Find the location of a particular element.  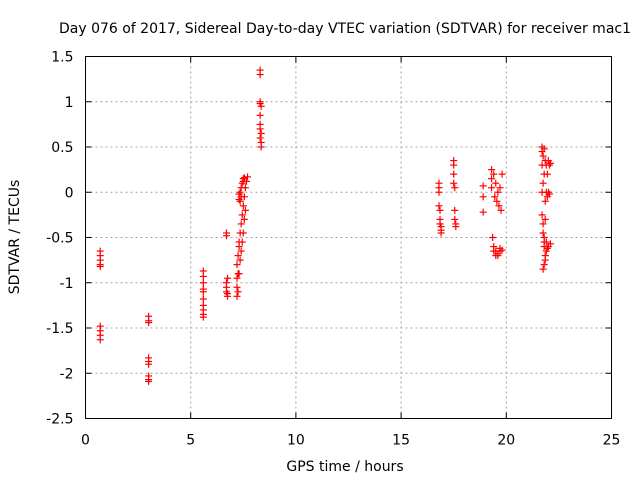

y-tick-label: -1 is located at coordinates (67, 284).